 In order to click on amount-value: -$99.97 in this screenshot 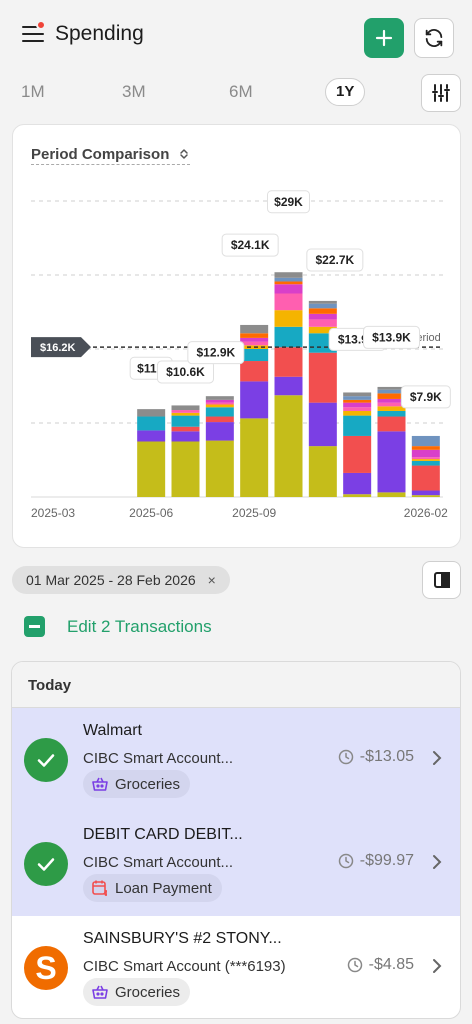, I will do `click(386, 860)`.